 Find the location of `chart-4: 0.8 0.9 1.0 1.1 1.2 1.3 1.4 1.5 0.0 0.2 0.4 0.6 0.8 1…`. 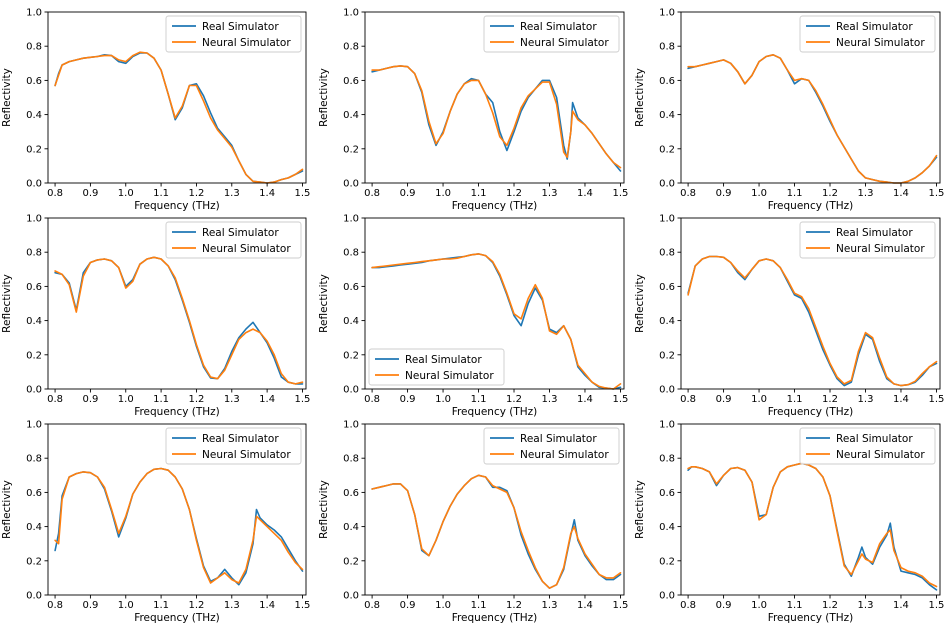

chart-4: 0.8 0.9 1.0 1.1 1.2 1.3 1.4 1.5 0.0 0.2 0.4 0.6 0.8 1… is located at coordinates (155, 316).